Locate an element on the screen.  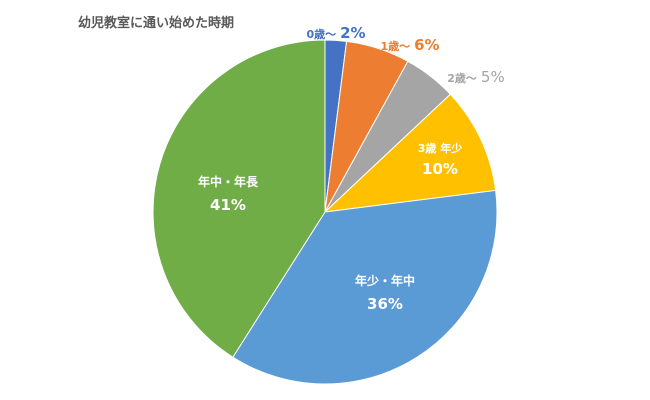
slice-category: 3歳 年少 is located at coordinates (440, 148).